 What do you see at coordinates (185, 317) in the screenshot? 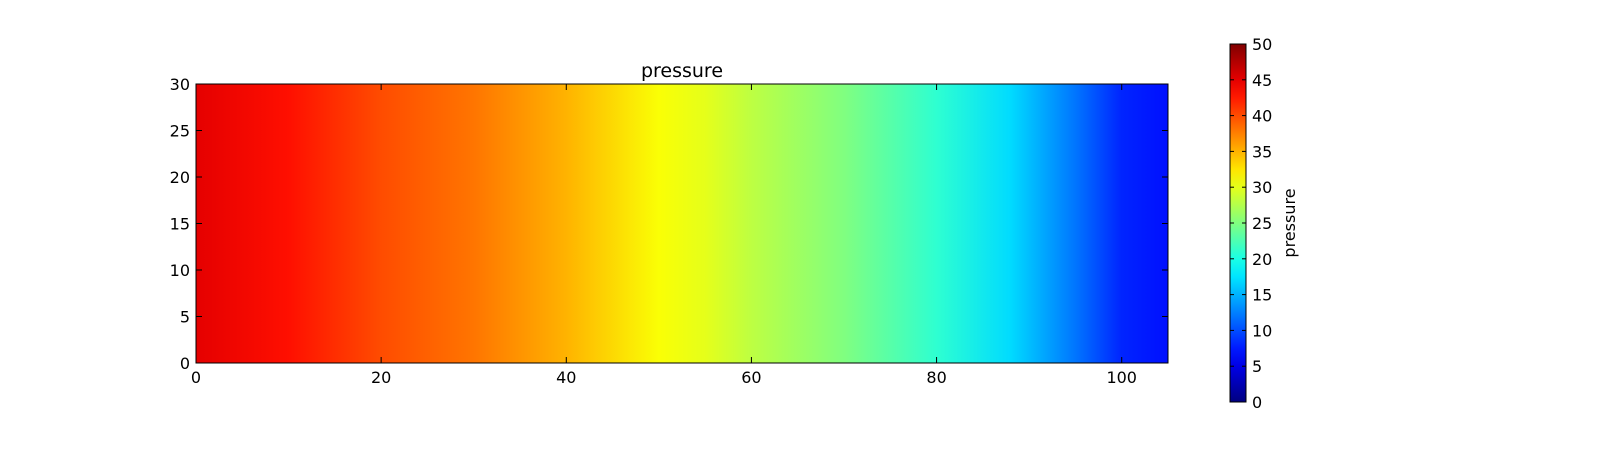
I see `y-tick-label: 5` at bounding box center [185, 317].